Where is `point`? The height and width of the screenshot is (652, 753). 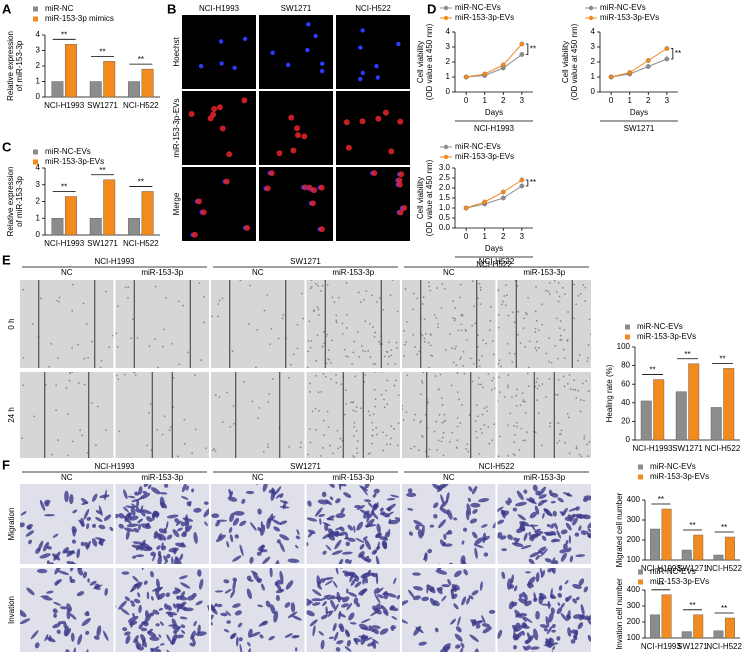
point is located at coordinates (611, 77).